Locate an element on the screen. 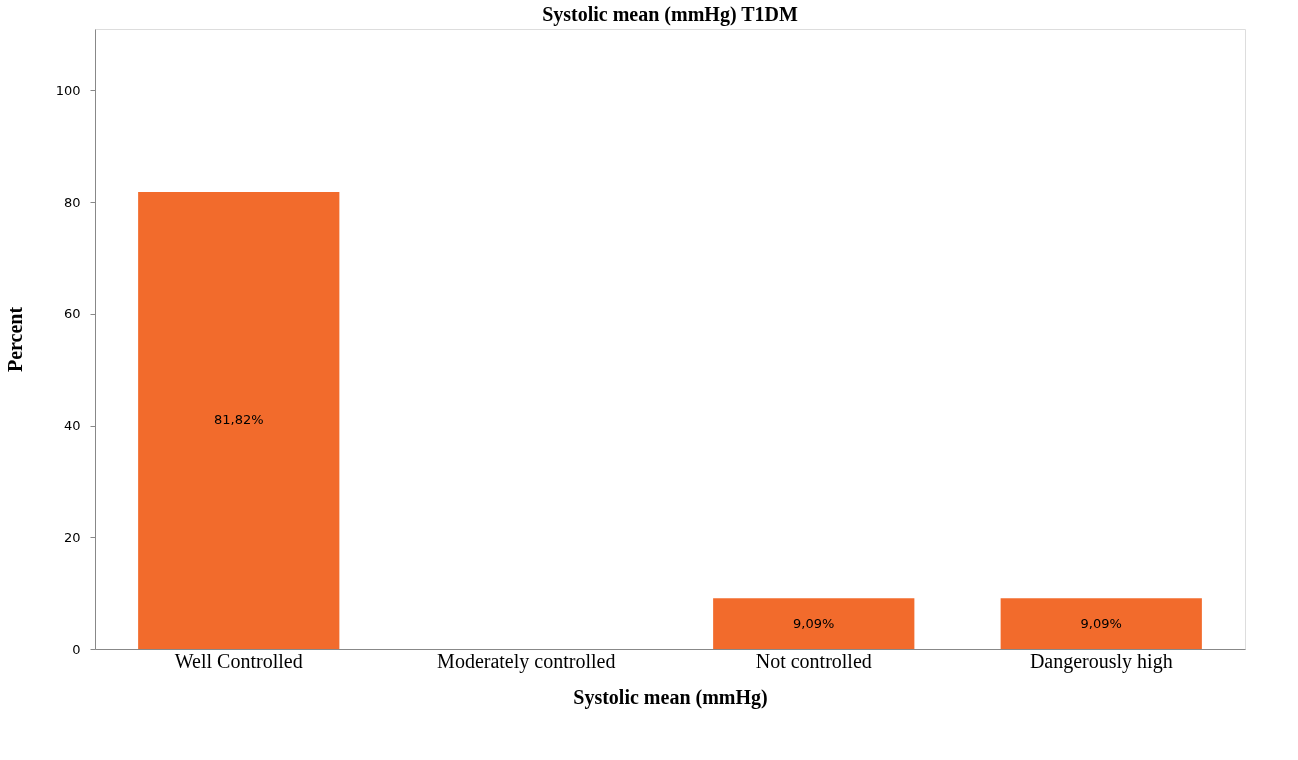 The width and height of the screenshot is (1298, 760). y-tick-label: 0 is located at coordinates (76, 649).